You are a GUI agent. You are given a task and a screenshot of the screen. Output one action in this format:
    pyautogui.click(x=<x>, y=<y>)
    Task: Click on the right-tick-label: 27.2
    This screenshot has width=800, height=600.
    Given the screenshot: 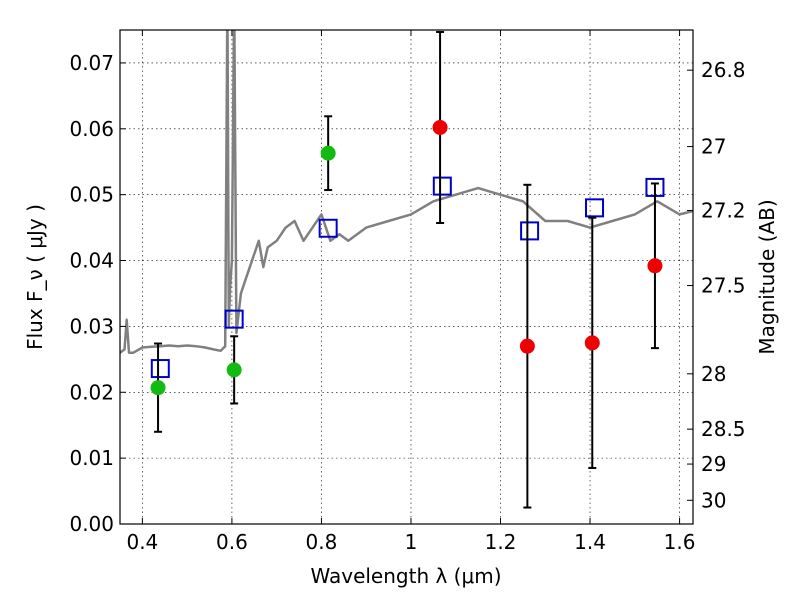 What is the action you would take?
    pyautogui.click(x=723, y=210)
    